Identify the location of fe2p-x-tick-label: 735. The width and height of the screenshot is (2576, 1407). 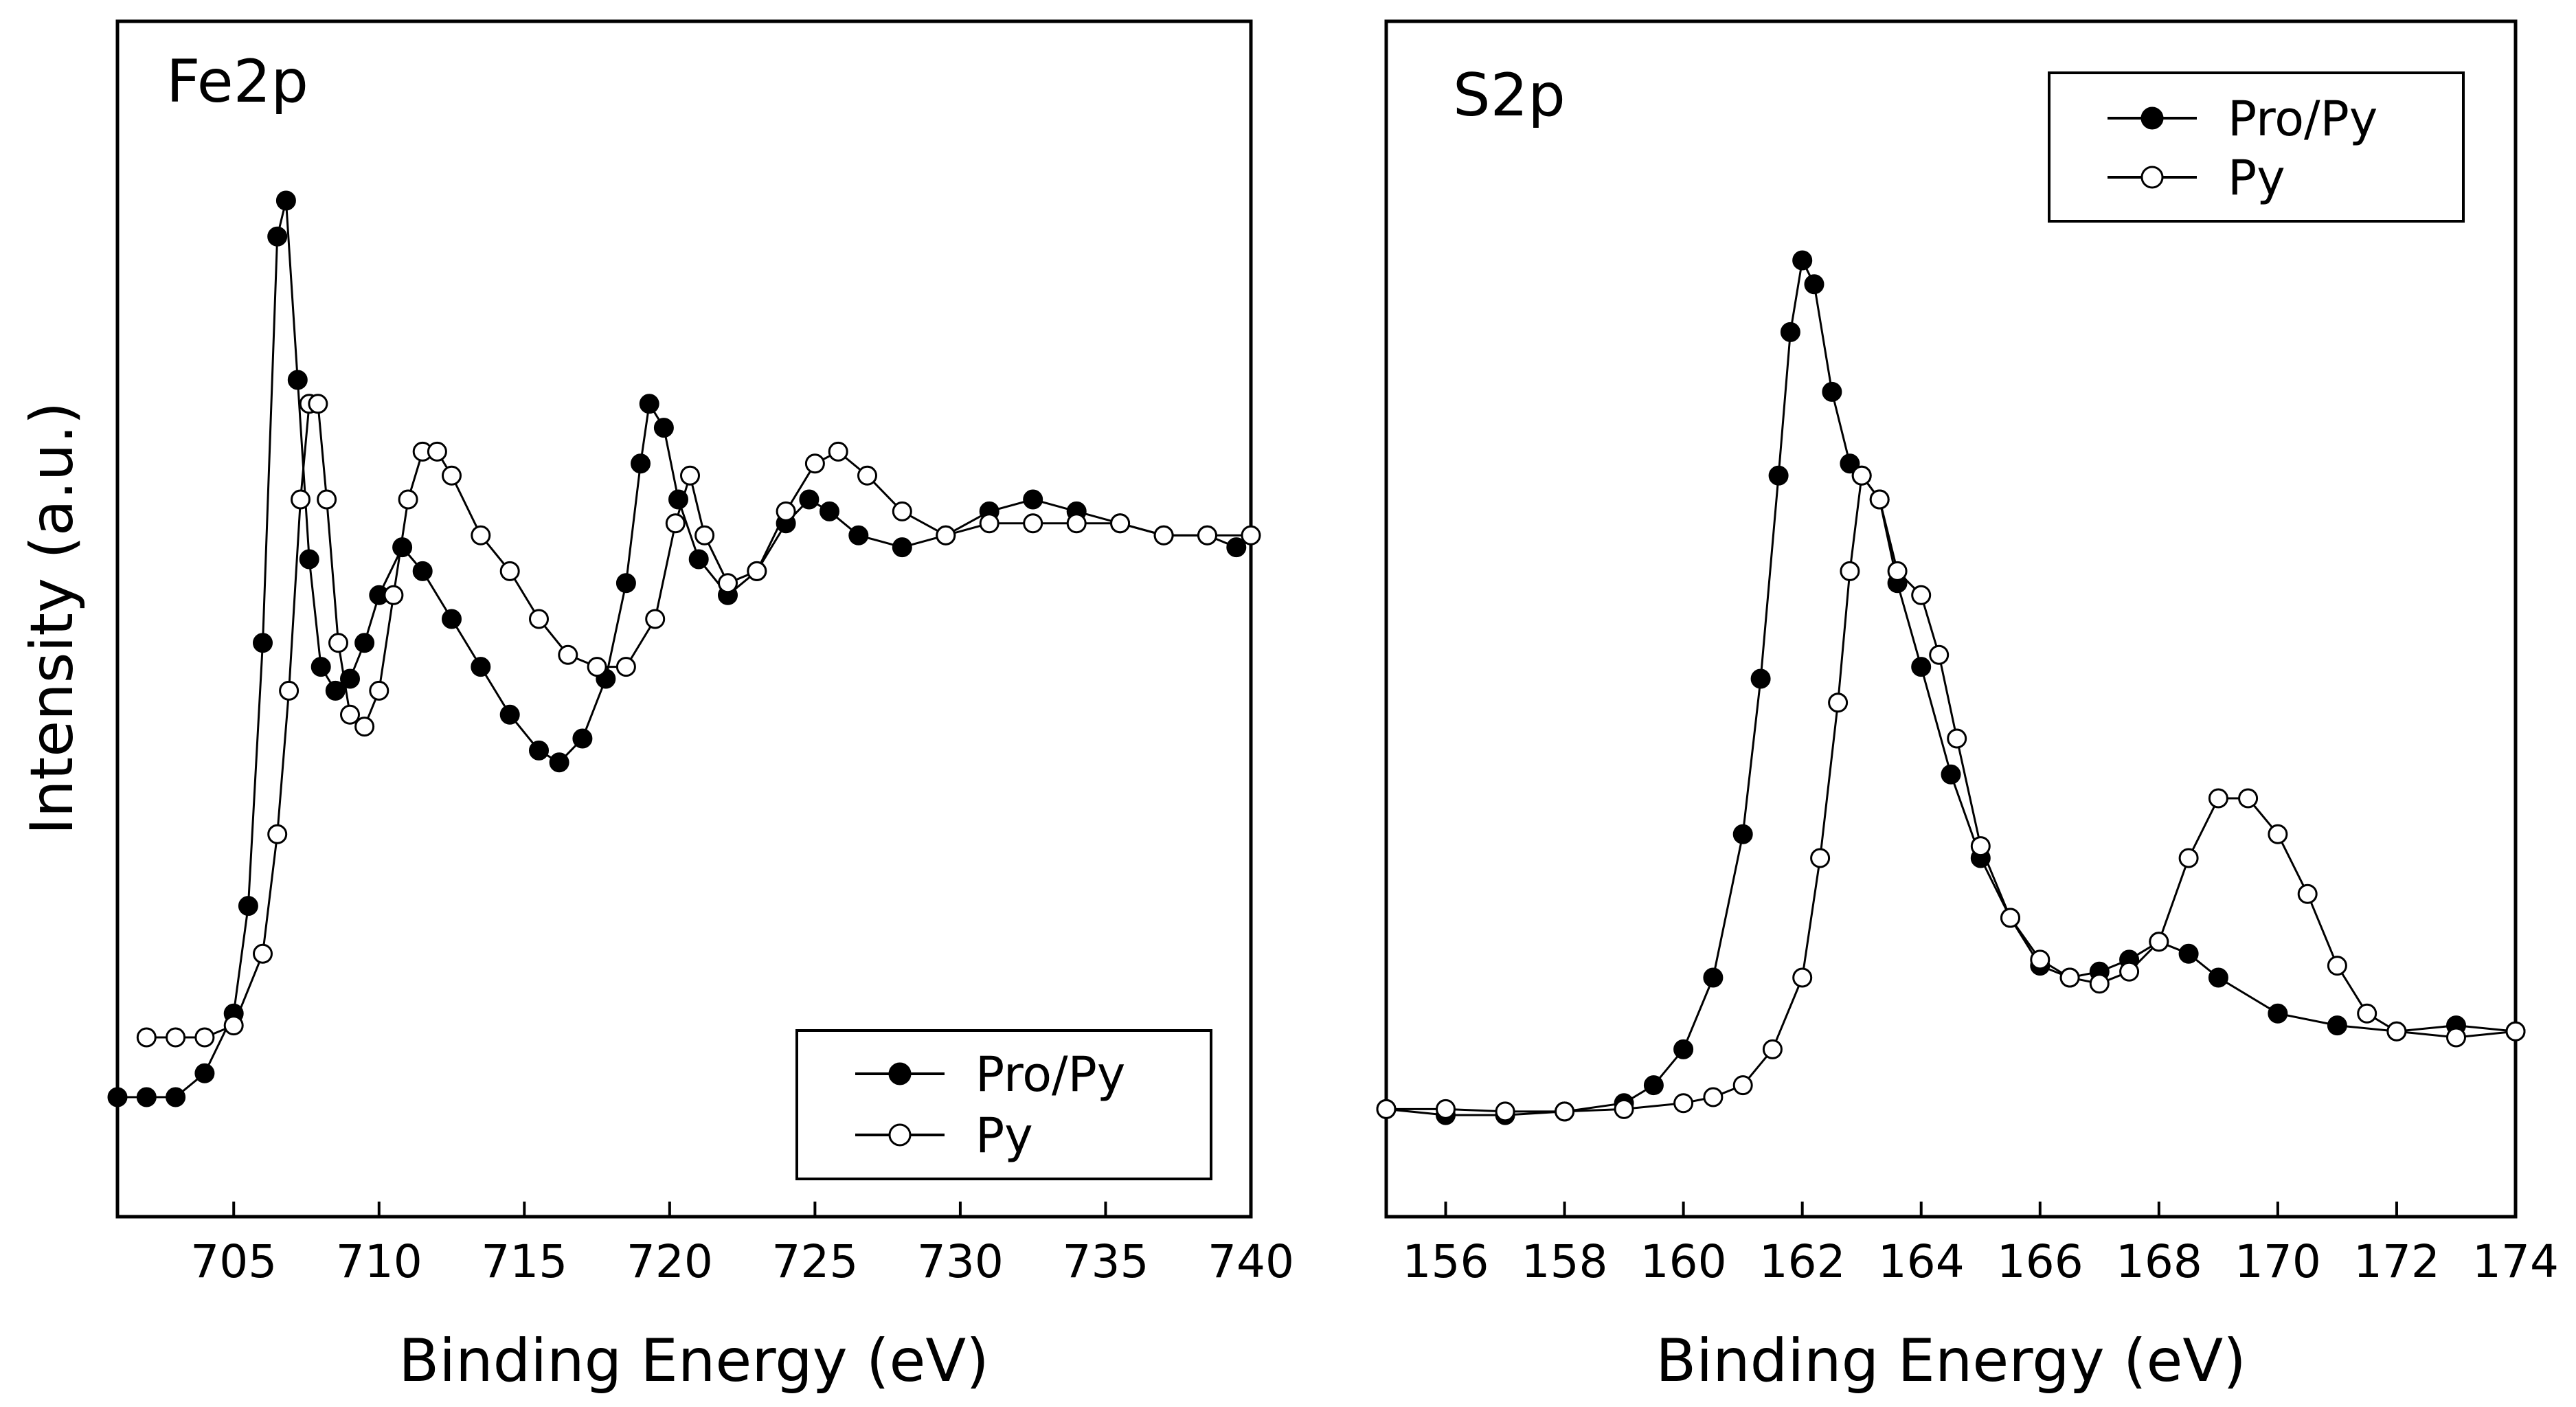
(1105, 1261).